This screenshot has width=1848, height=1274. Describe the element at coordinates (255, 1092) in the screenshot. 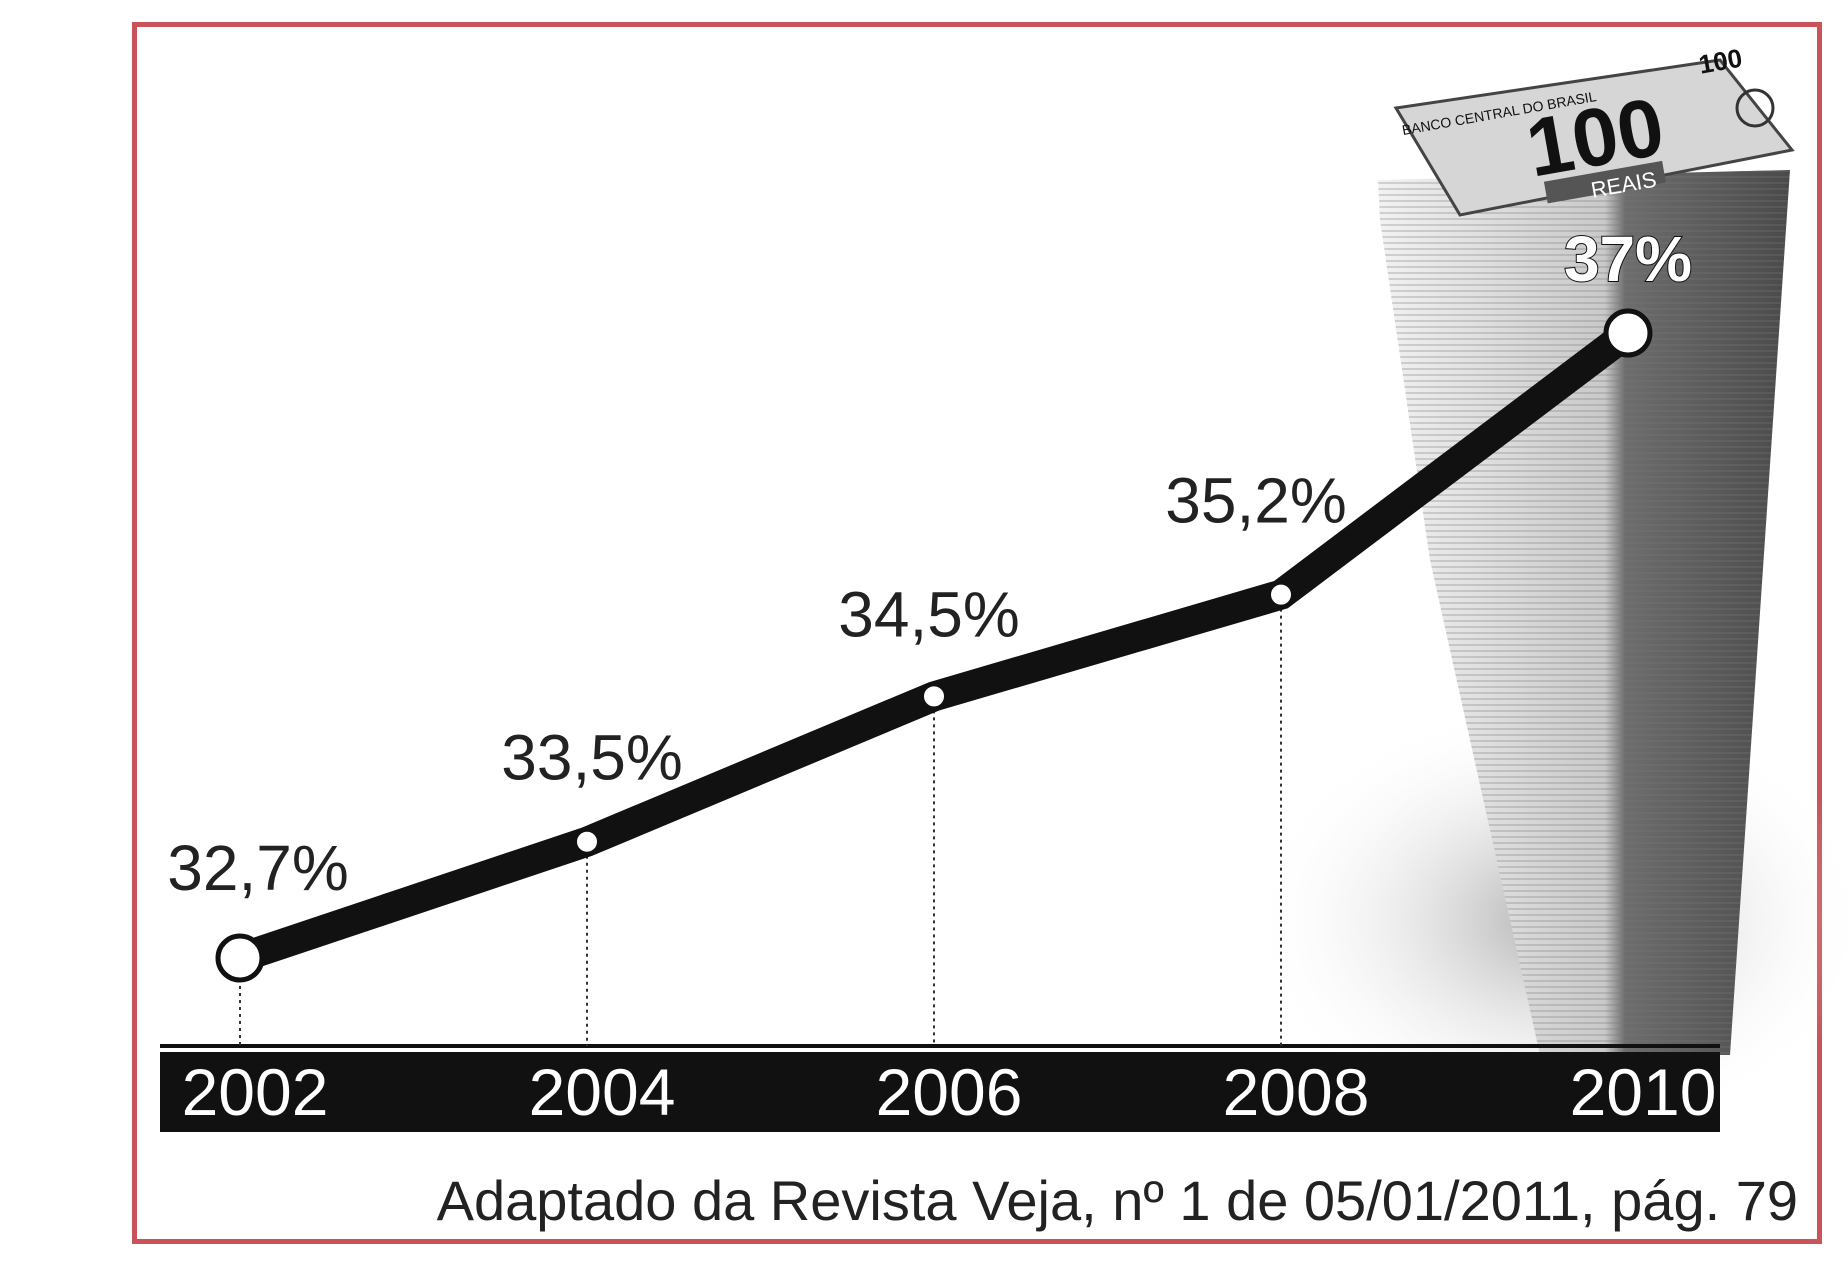

I see `x-tick-2002: 2002` at that location.